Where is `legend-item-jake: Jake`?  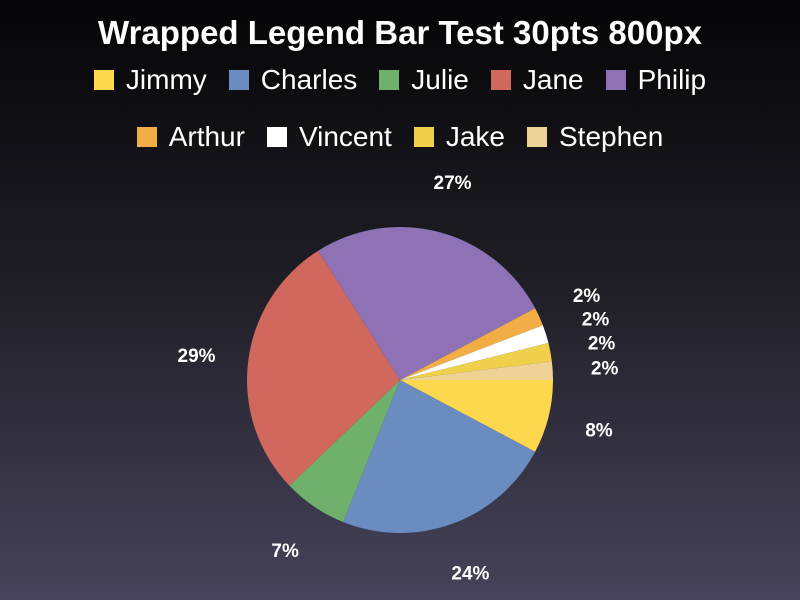
legend-item-jake: Jake is located at coordinates (459, 137).